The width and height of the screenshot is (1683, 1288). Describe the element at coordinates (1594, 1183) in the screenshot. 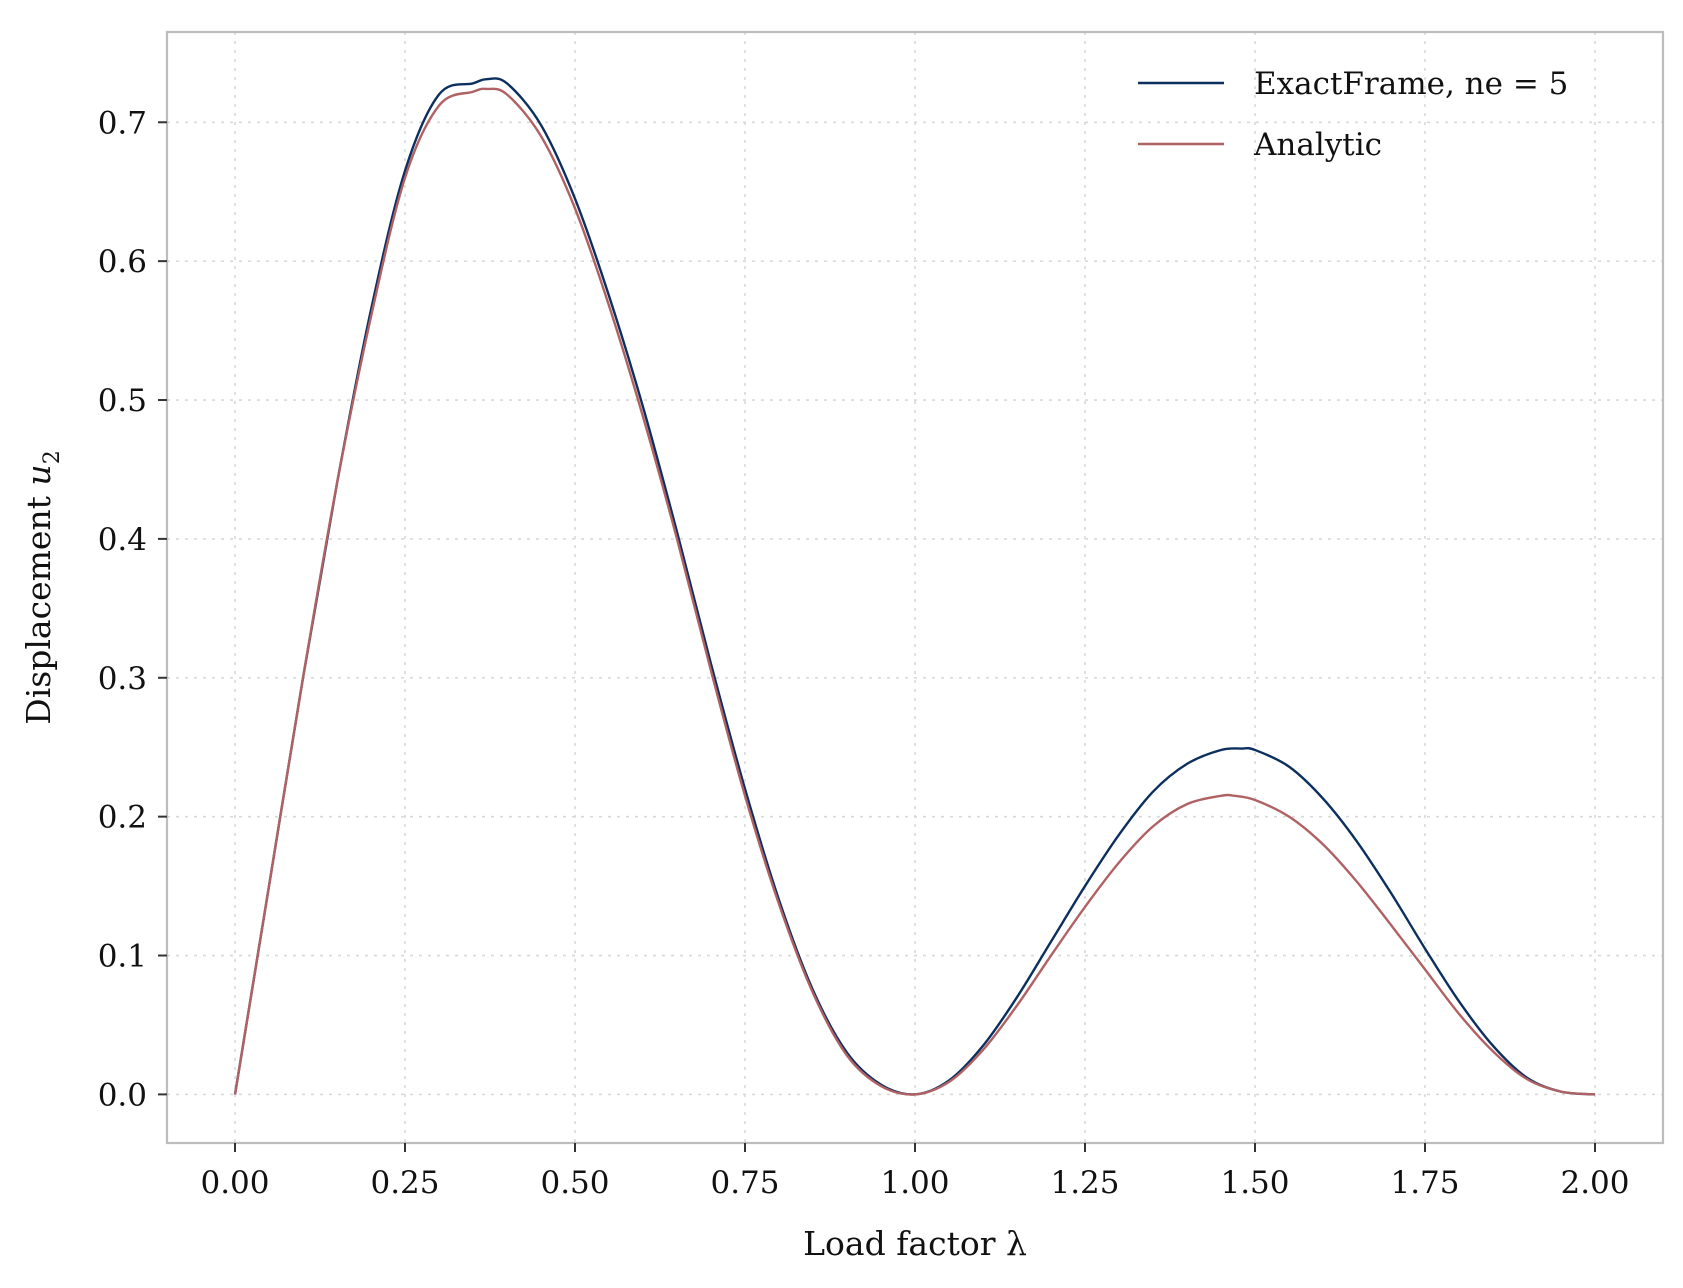

I see `x-tick-label: 2.00` at that location.